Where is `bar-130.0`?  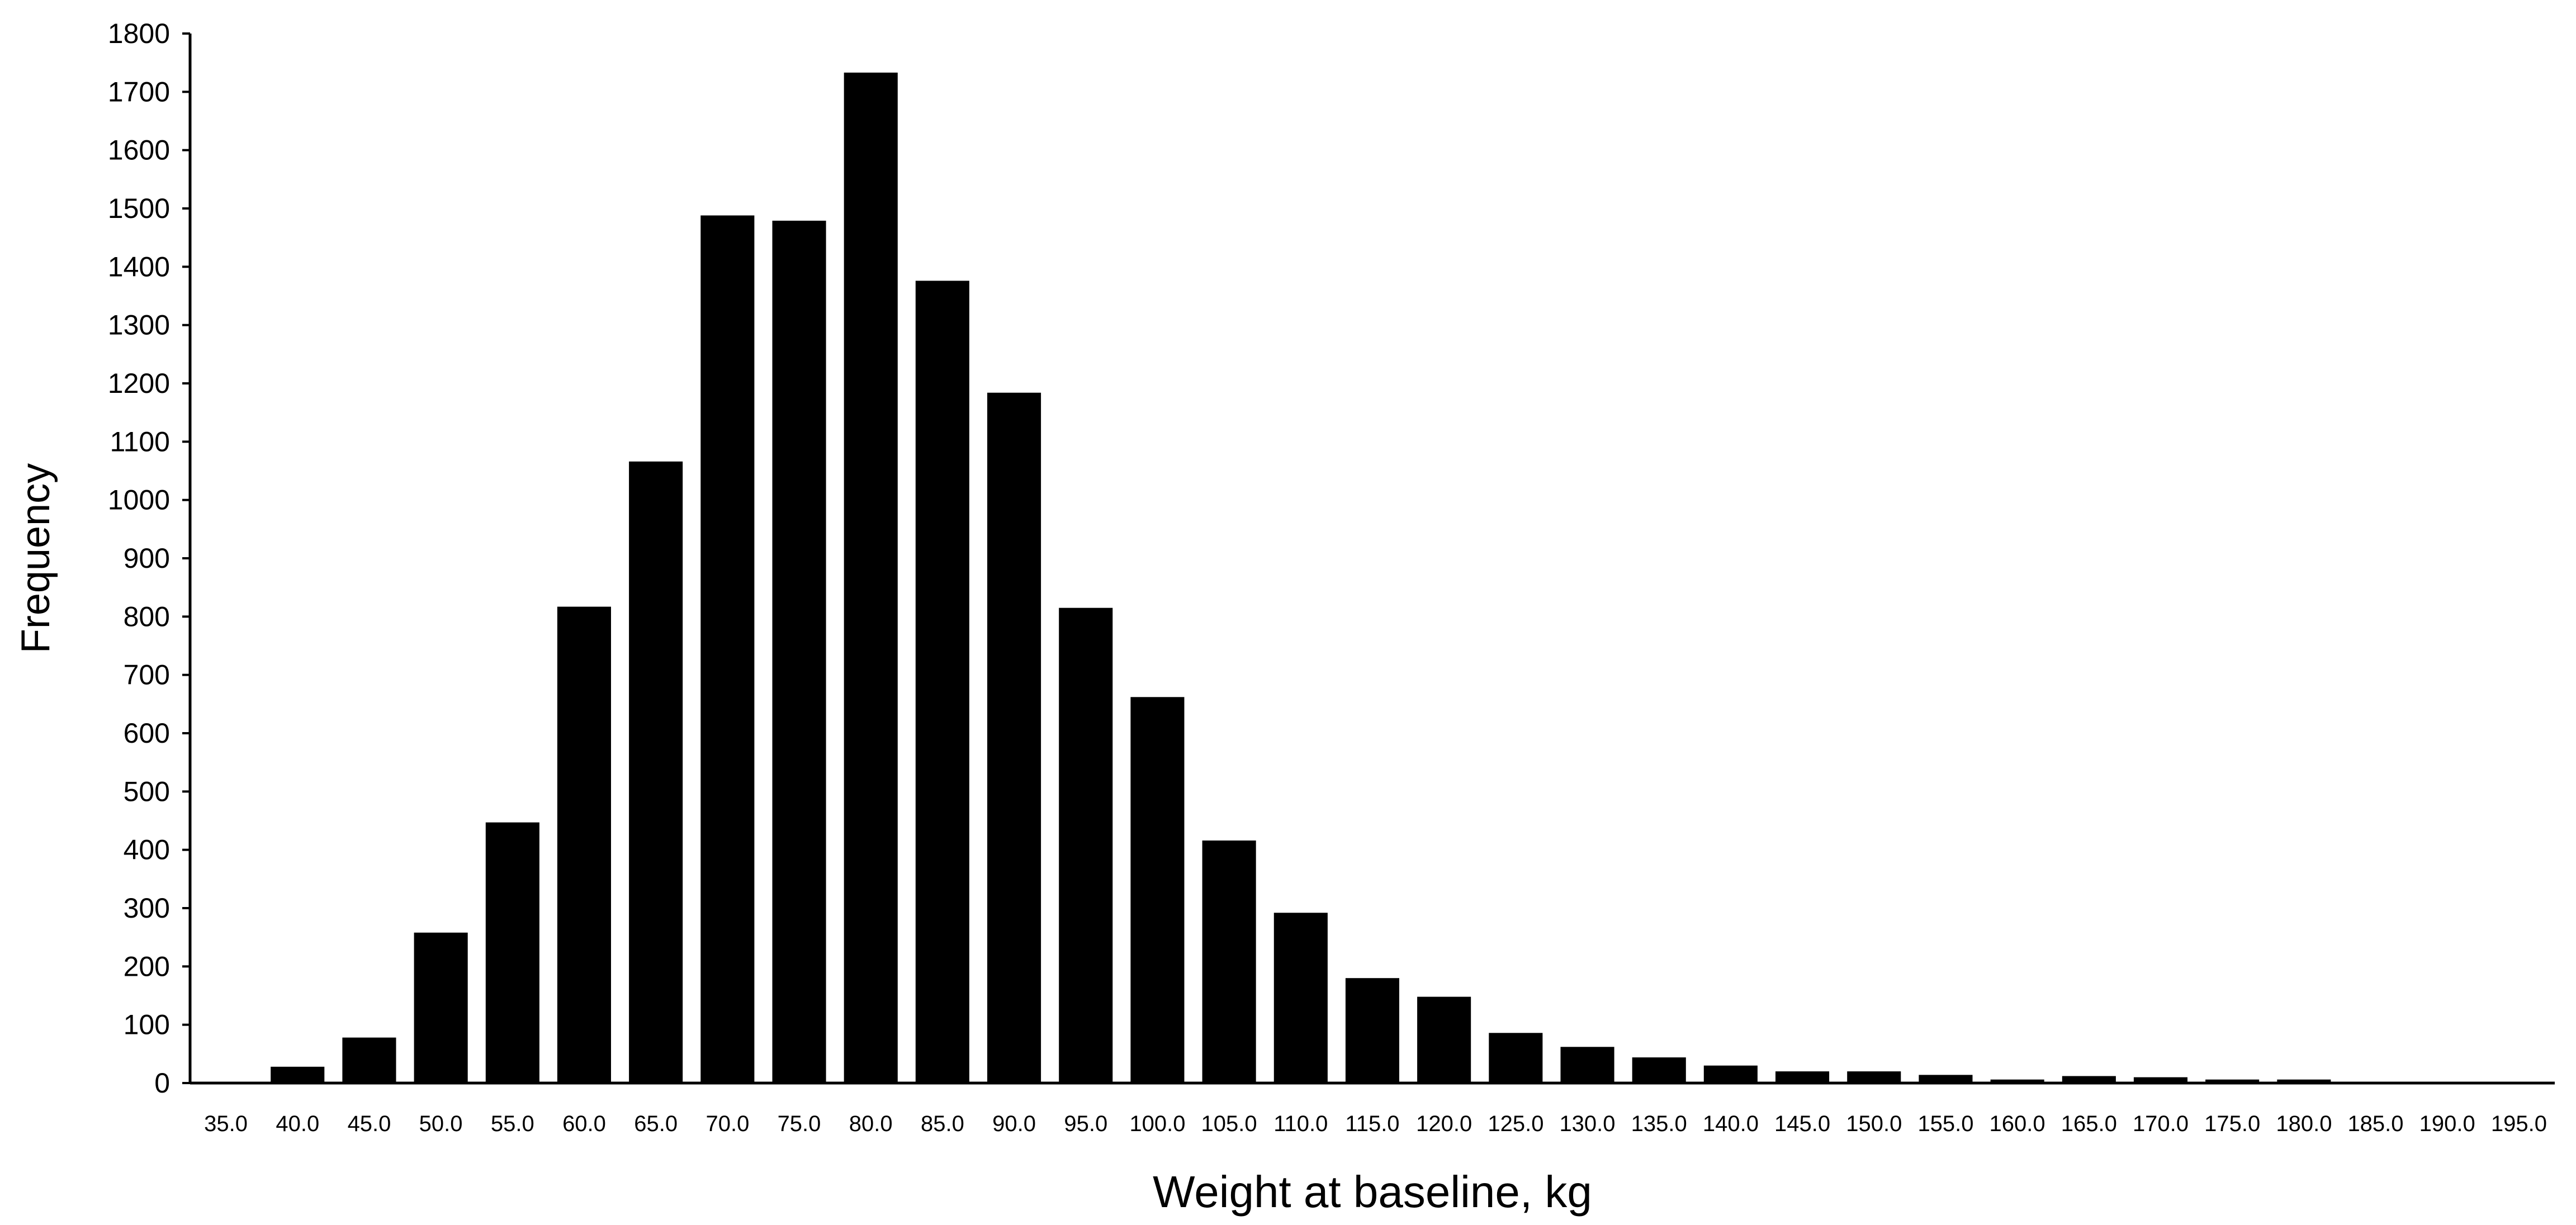 bar-130.0 is located at coordinates (1587, 1065).